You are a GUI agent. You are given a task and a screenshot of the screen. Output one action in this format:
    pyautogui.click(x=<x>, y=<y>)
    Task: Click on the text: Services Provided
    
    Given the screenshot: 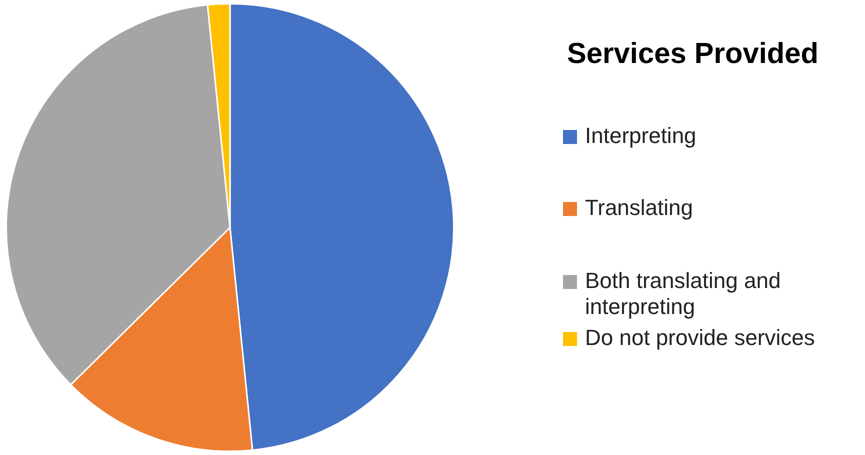 What is the action you would take?
    pyautogui.click(x=693, y=54)
    